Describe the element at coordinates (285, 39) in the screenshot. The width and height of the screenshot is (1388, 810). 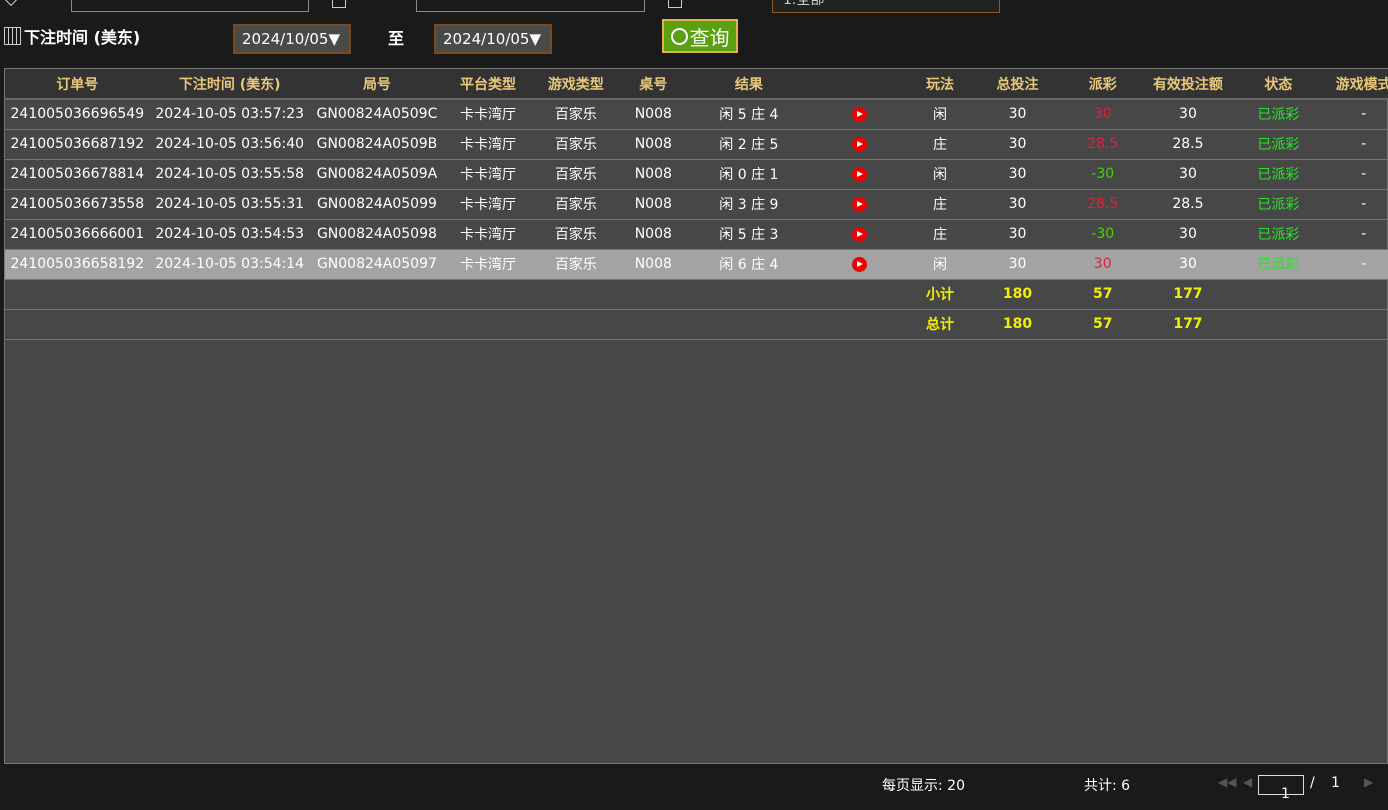
I see `date-from-value: 2024/10/05` at that location.